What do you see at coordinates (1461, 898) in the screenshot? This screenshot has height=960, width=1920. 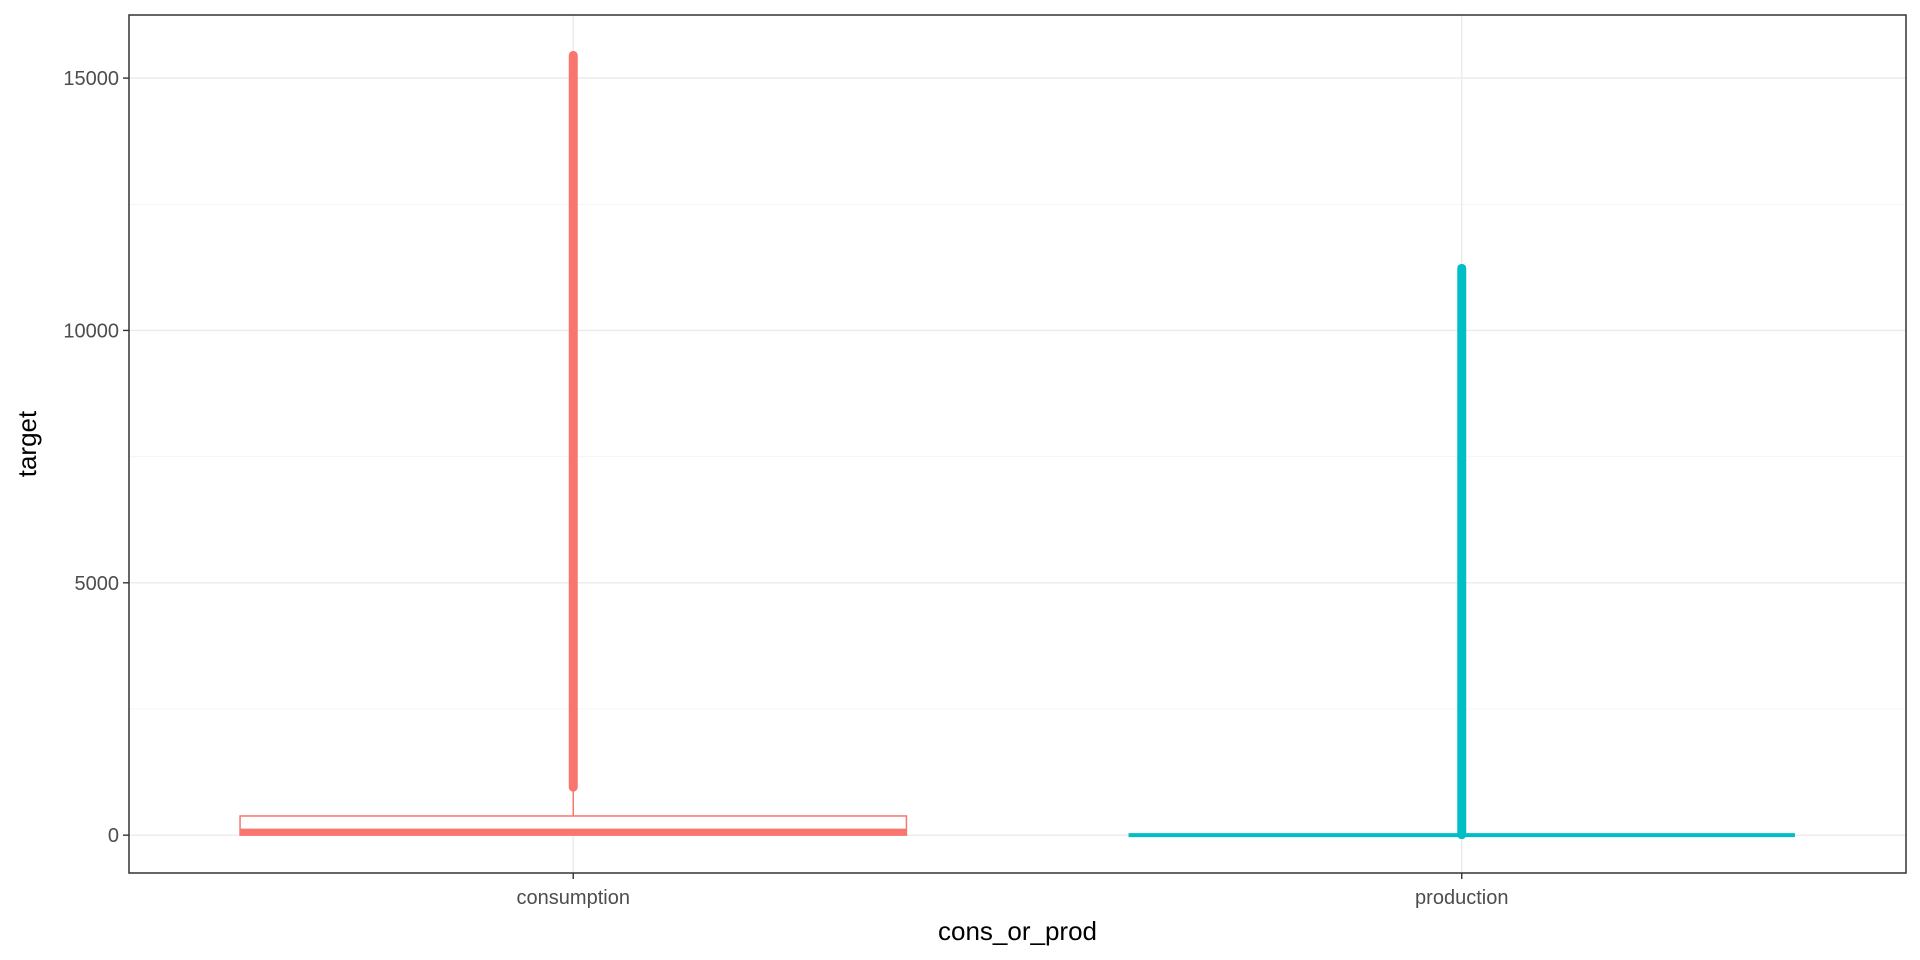 I see `x-tick-label: production` at bounding box center [1461, 898].